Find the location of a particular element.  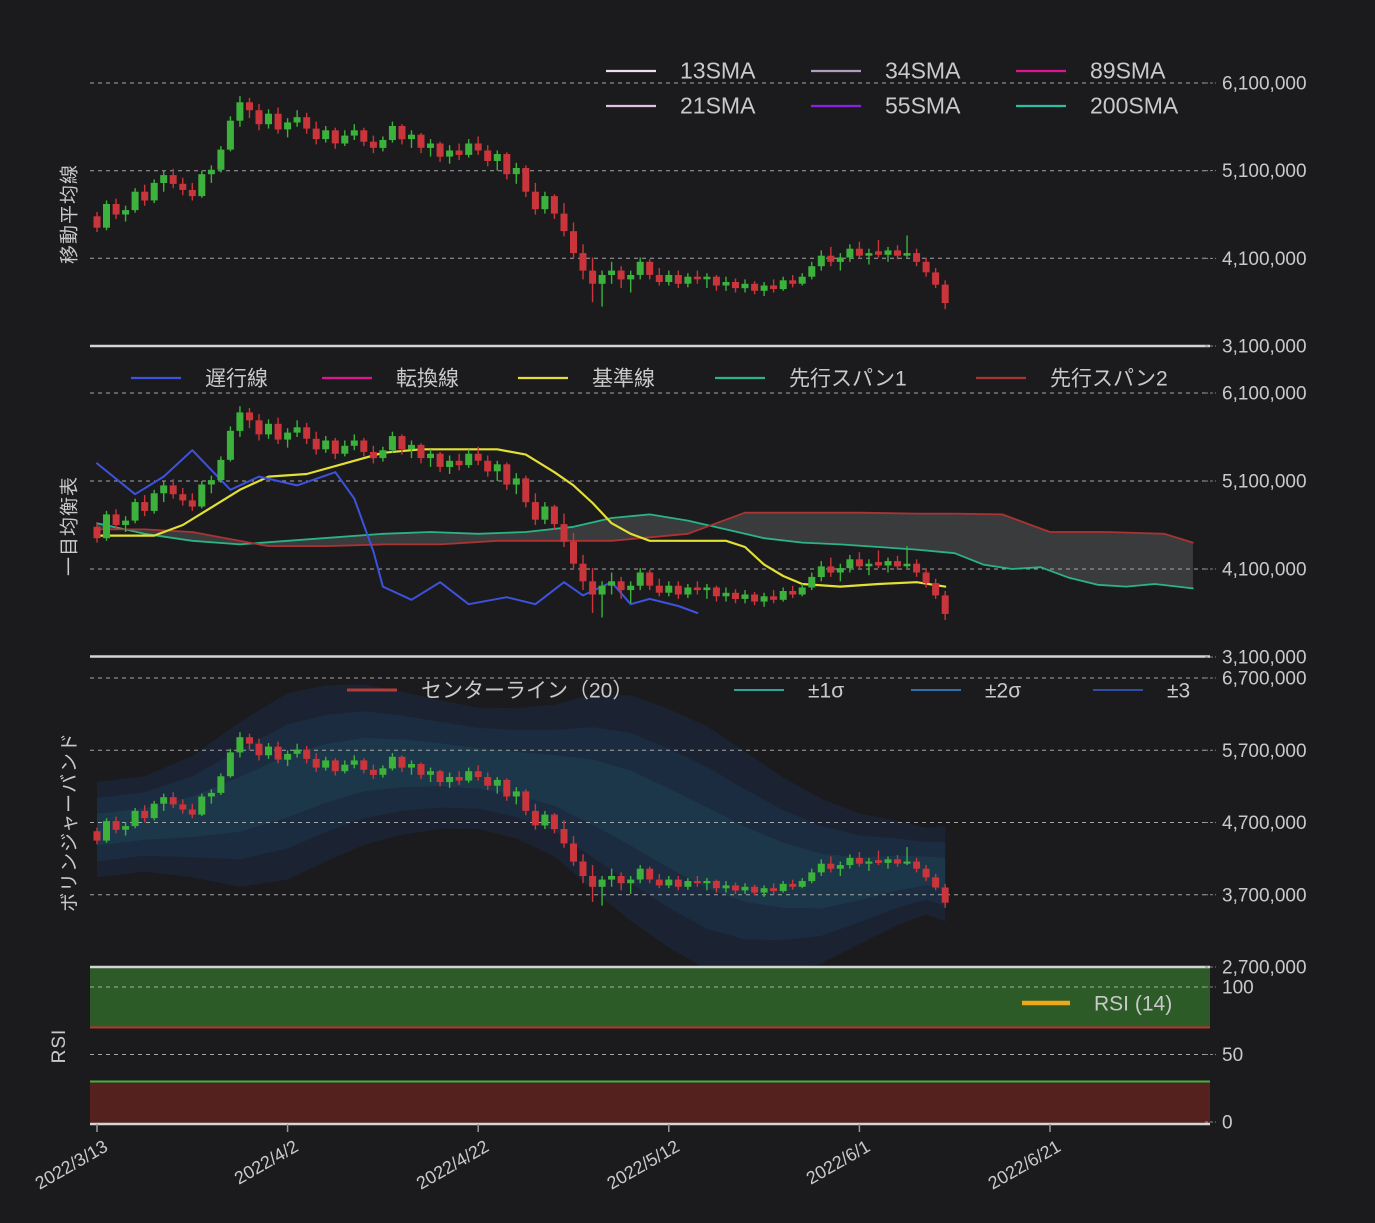

legend-label: ±2σ is located at coordinates (1003, 691).